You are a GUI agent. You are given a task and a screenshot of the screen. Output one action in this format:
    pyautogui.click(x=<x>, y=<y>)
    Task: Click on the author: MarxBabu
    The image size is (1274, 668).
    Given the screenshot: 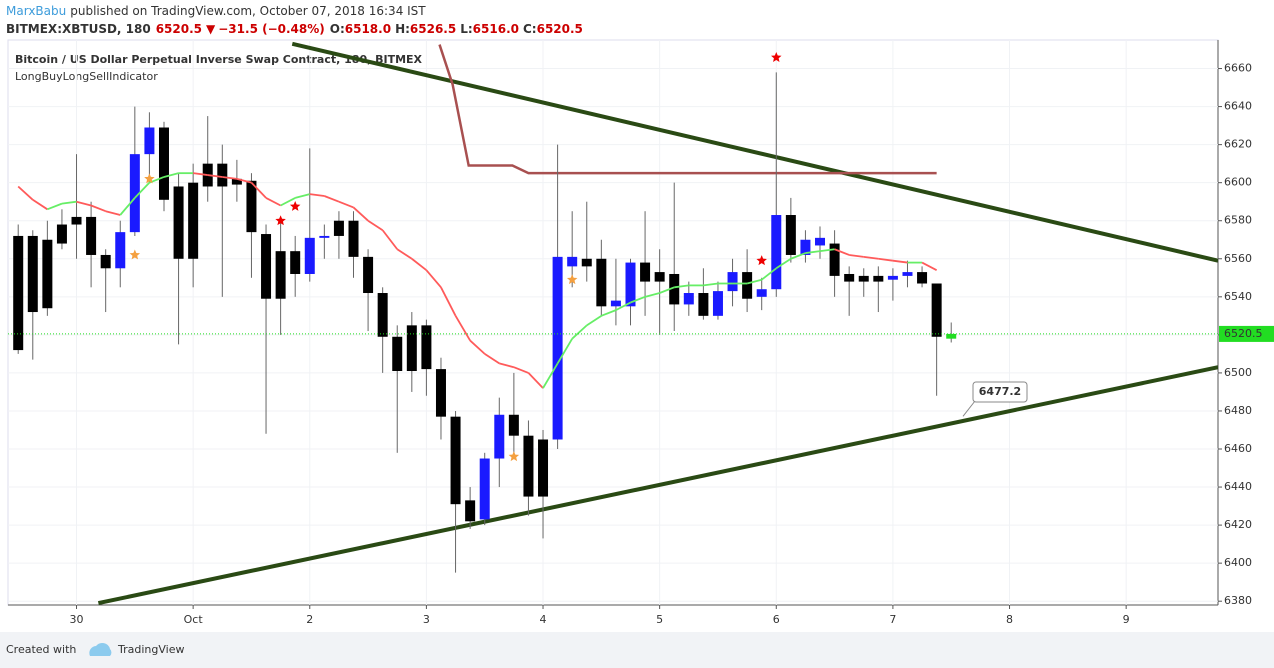 What is the action you would take?
    pyautogui.click(x=36, y=11)
    